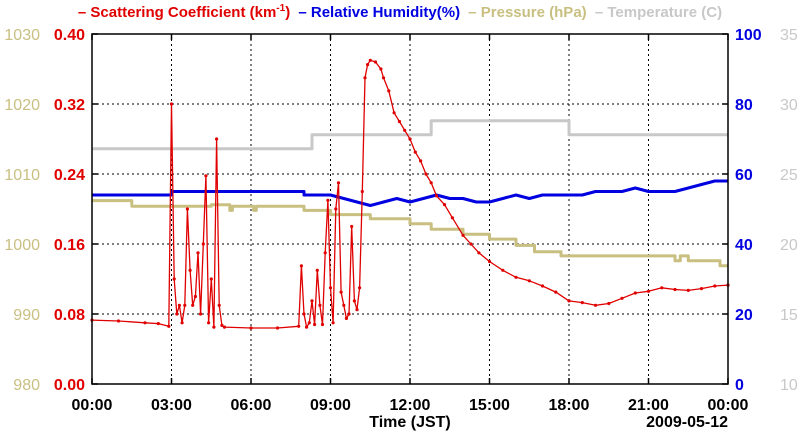 The height and width of the screenshot is (434, 800). Describe the element at coordinates (744, 175) in the screenshot. I see `humidity-tick-label: 60` at that location.